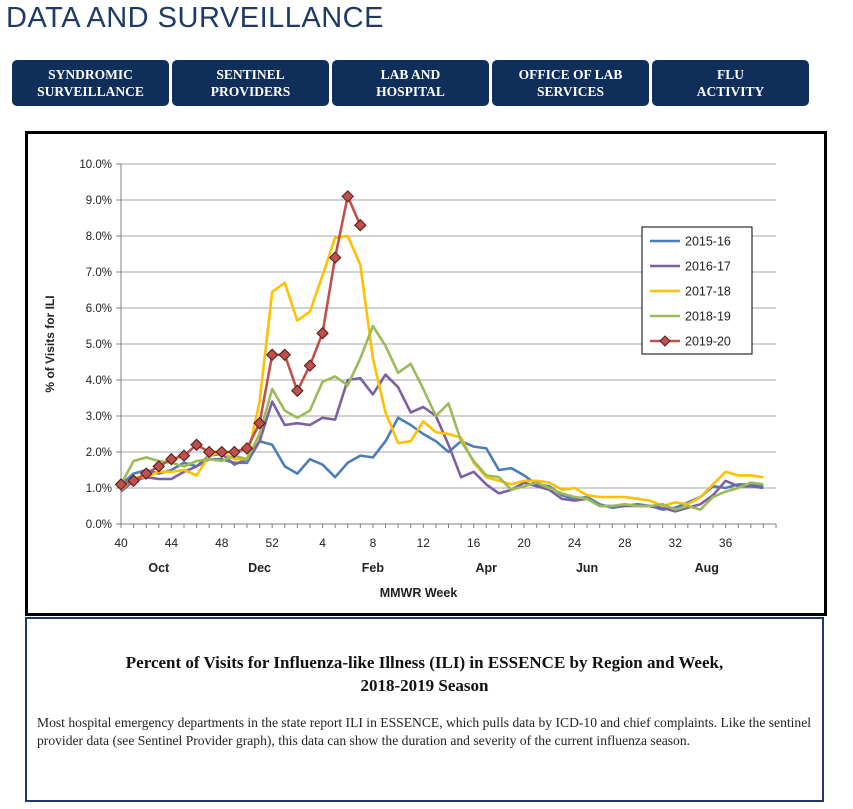 The height and width of the screenshot is (809, 853). Describe the element at coordinates (570, 83) in the screenshot. I see `nav-office-of-lab-services-button: OFFICE OF LAB SERVICES` at that location.